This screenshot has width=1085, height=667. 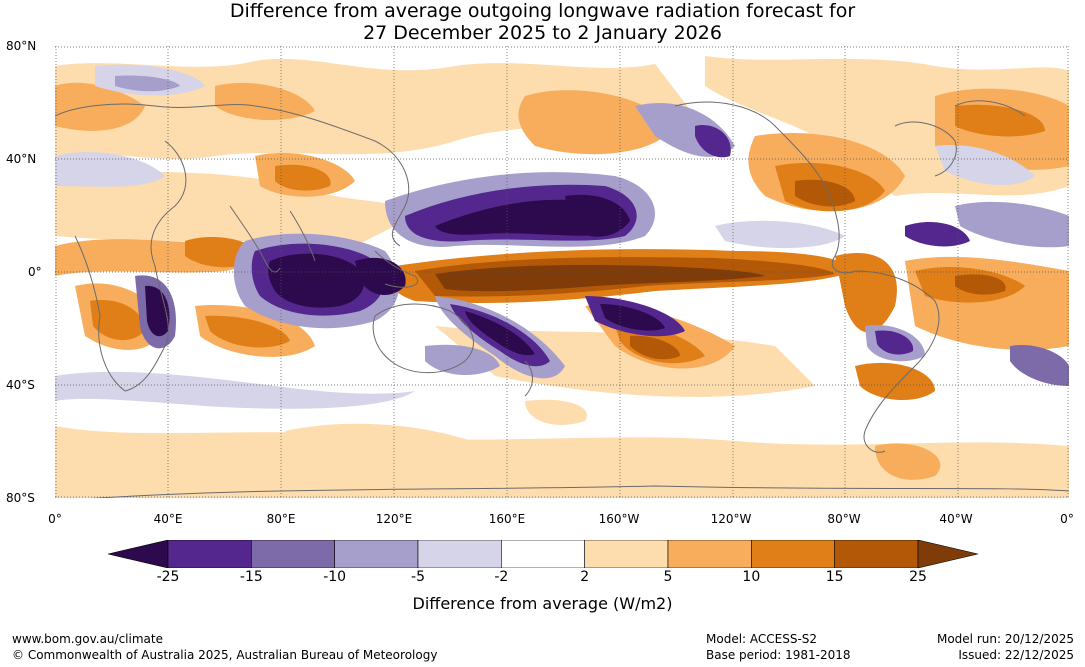 I want to click on colorbar-extend-high, so click(x=947, y=554).